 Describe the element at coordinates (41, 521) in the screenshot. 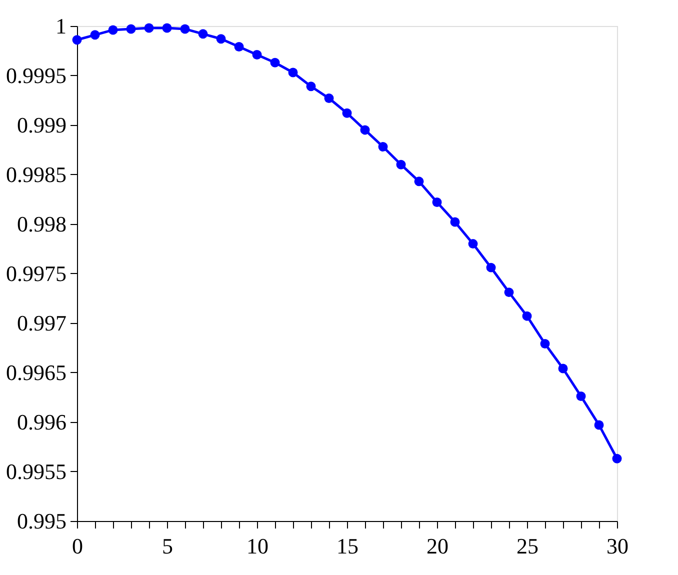

I see `y-tick-label: 0.995` at that location.